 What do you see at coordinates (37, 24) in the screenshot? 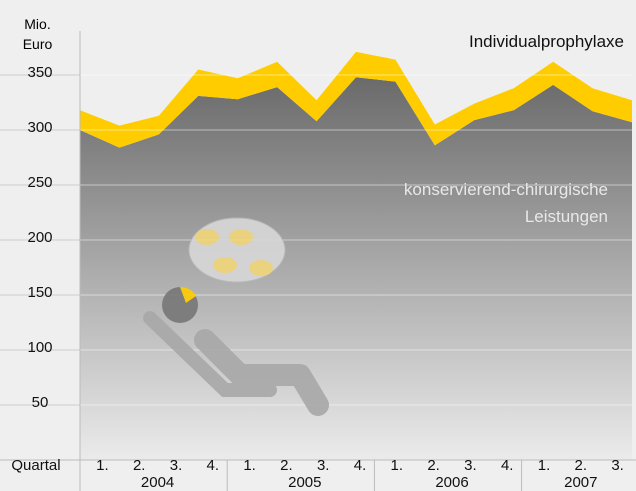
I see `y-axis-label-line: Mio.` at bounding box center [37, 24].